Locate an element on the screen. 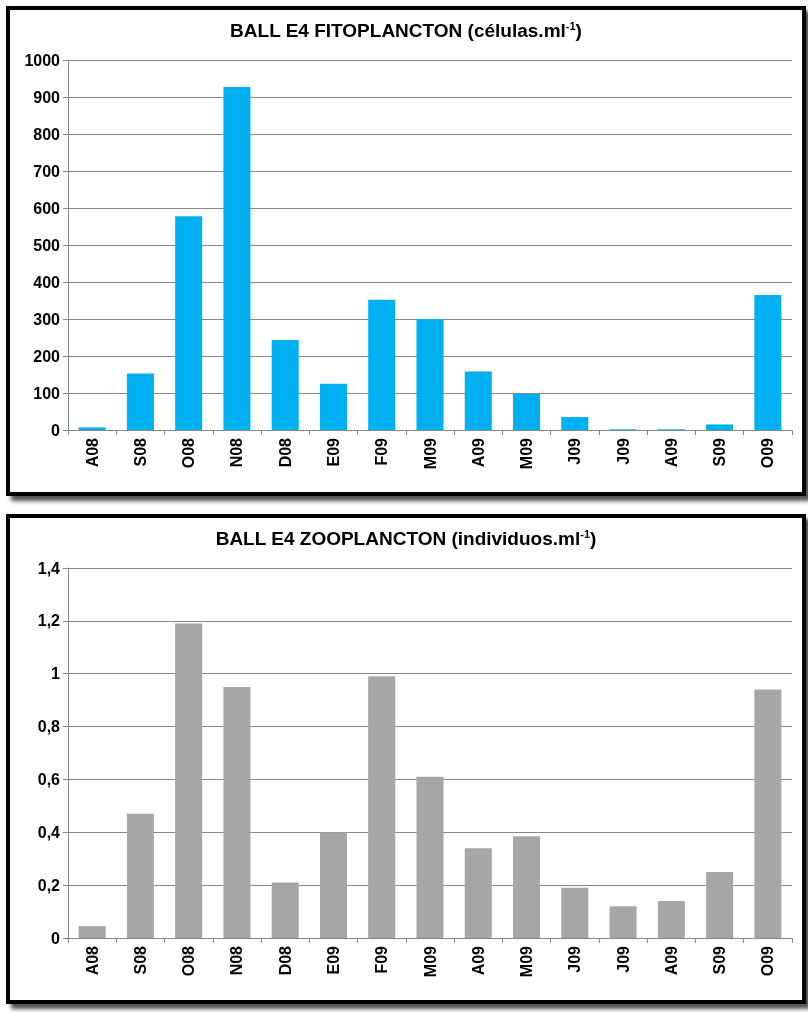  y-tick-label: 0,8 is located at coordinates (49, 727).